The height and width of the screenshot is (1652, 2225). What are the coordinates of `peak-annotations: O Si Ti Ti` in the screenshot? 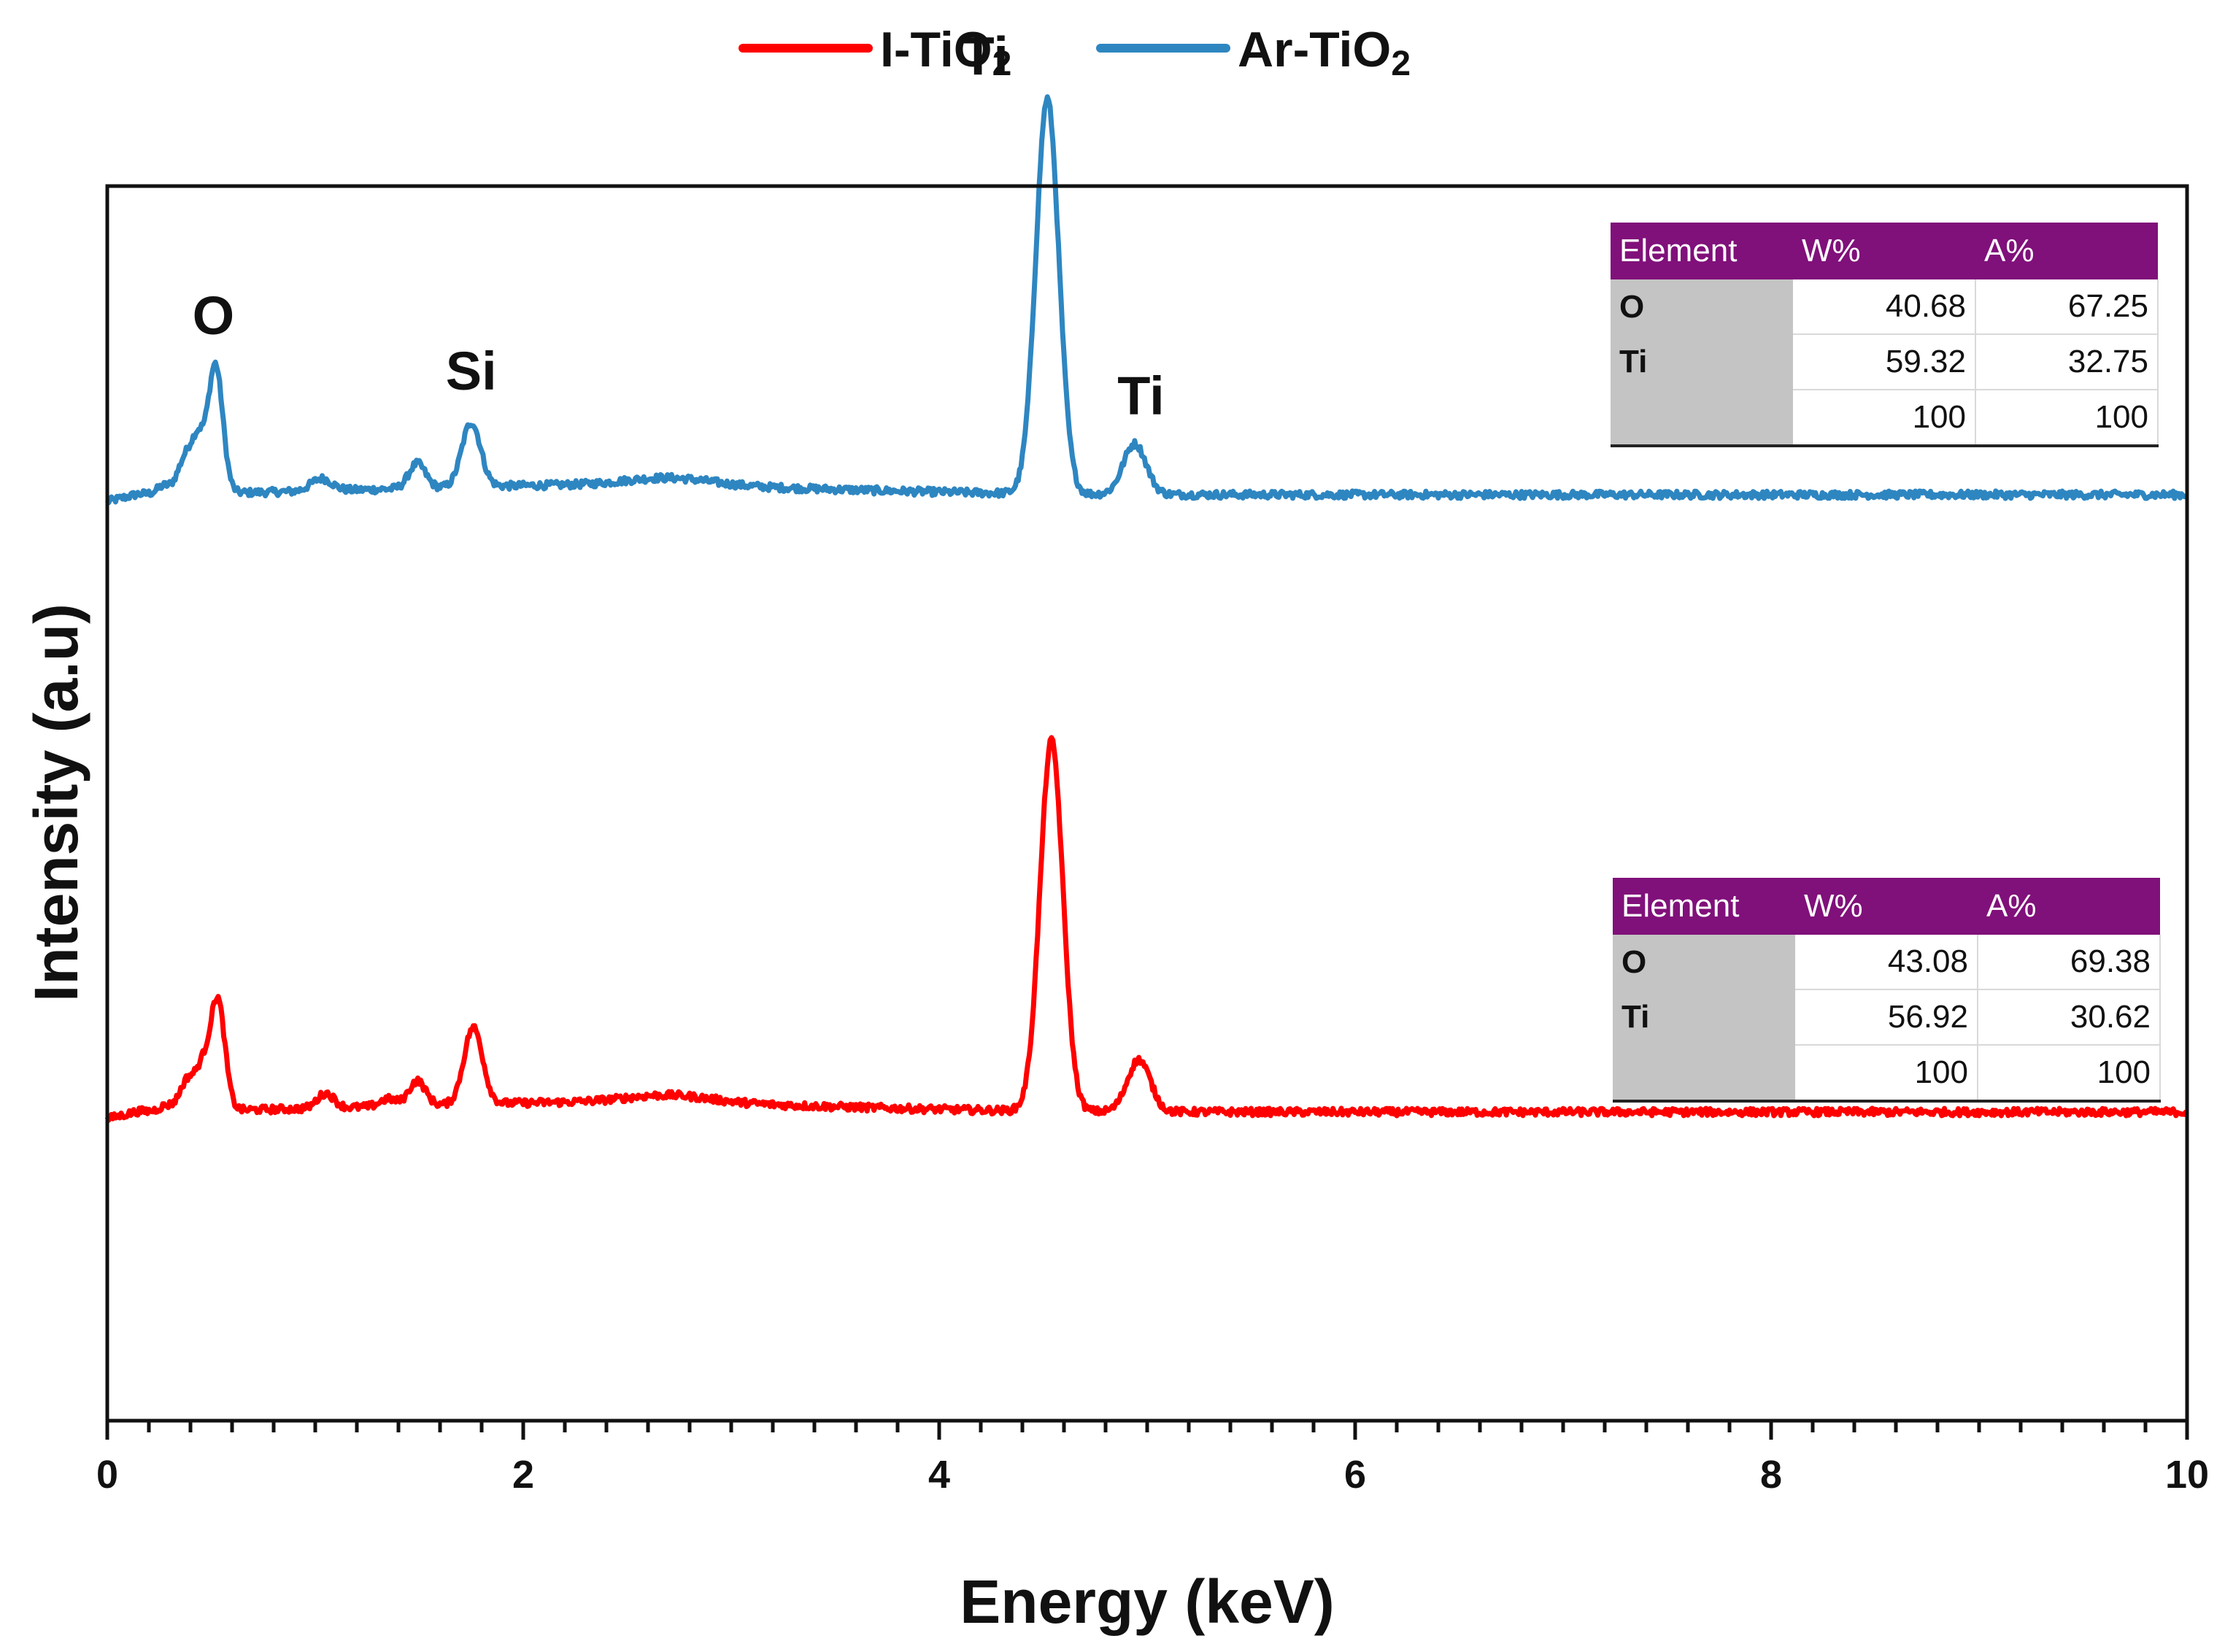 It's located at (679, 226).